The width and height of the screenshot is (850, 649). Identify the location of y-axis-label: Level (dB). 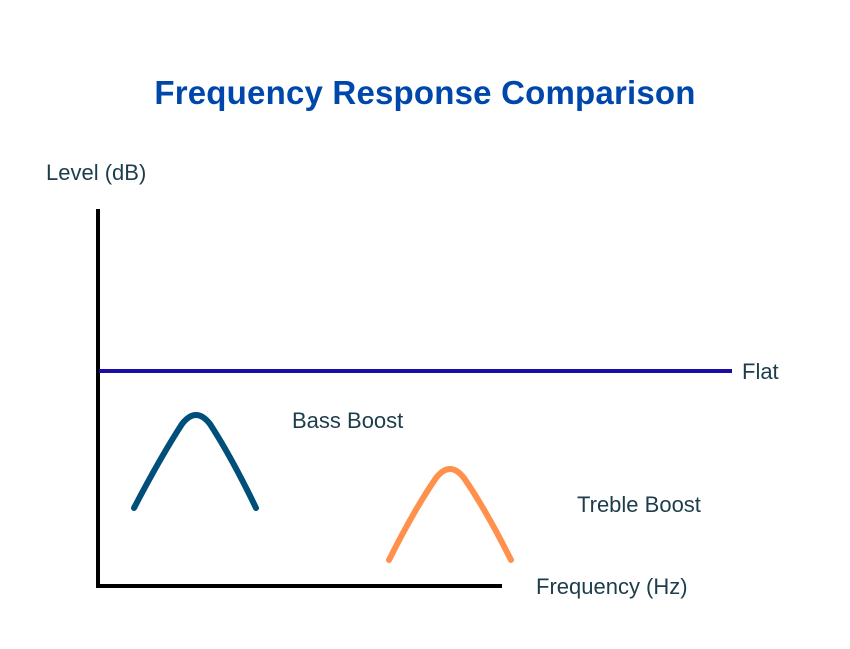
(96, 172).